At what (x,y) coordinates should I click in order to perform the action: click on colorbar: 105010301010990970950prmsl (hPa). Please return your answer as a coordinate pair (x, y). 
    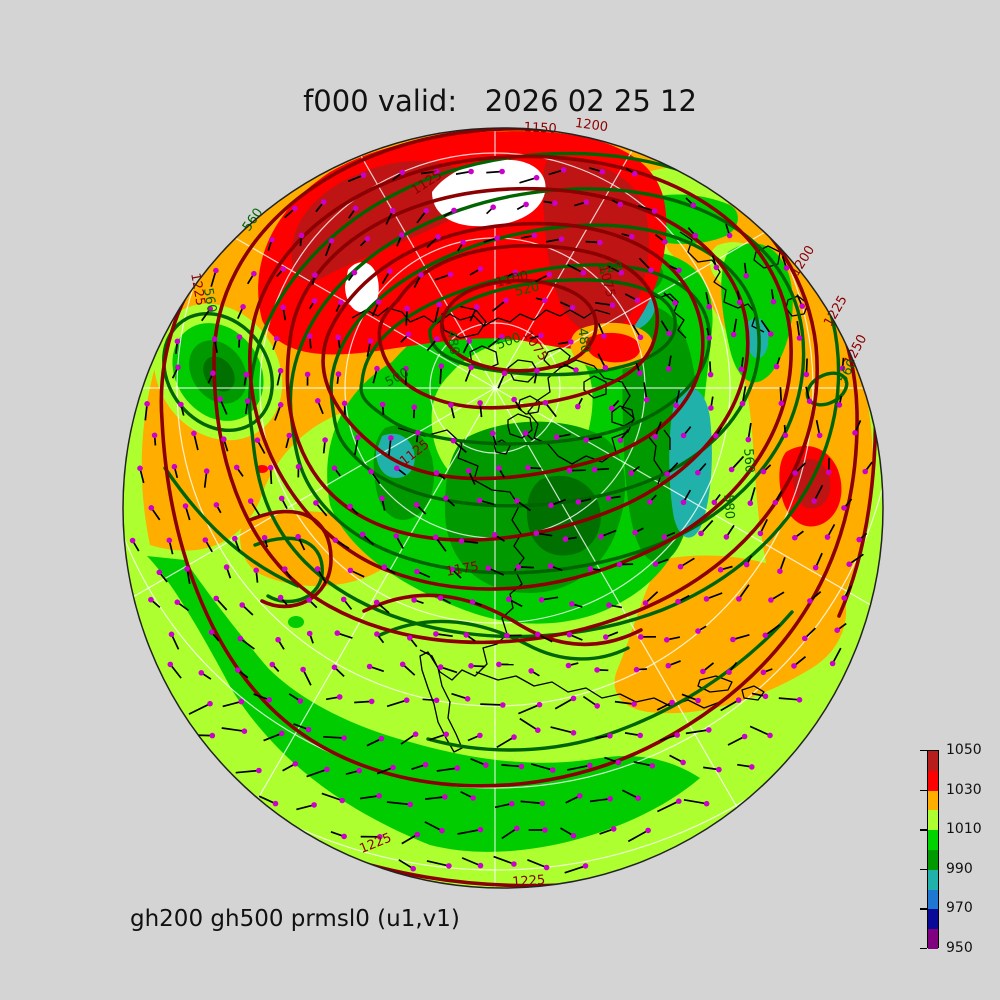
    Looking at the image, I should click on (942, 849).